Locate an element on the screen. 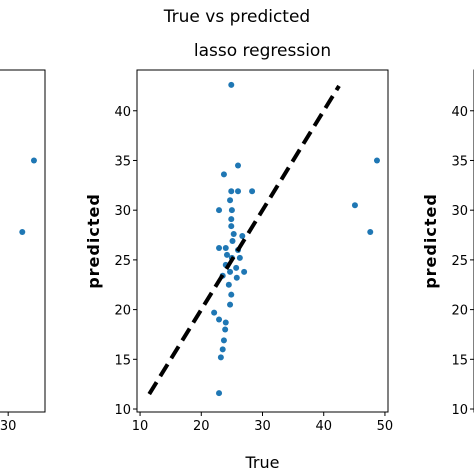 The width and height of the screenshot is (474, 474). x-axis-label: True is located at coordinates (262, 462).